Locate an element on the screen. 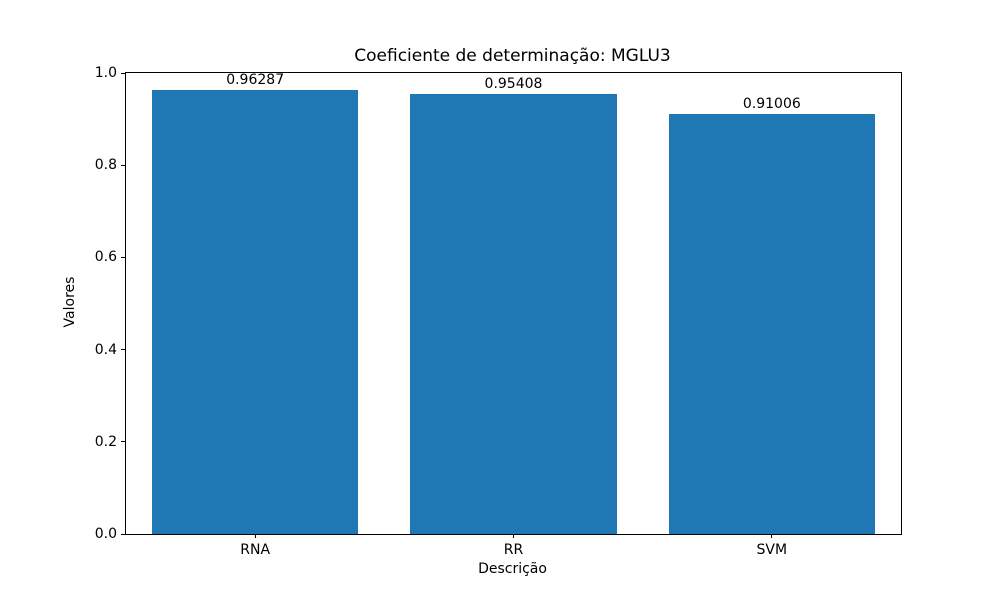 This screenshot has height=600, width=1000. chart-title: Coeficiente de determinação: MGLU3 is located at coordinates (512, 56).